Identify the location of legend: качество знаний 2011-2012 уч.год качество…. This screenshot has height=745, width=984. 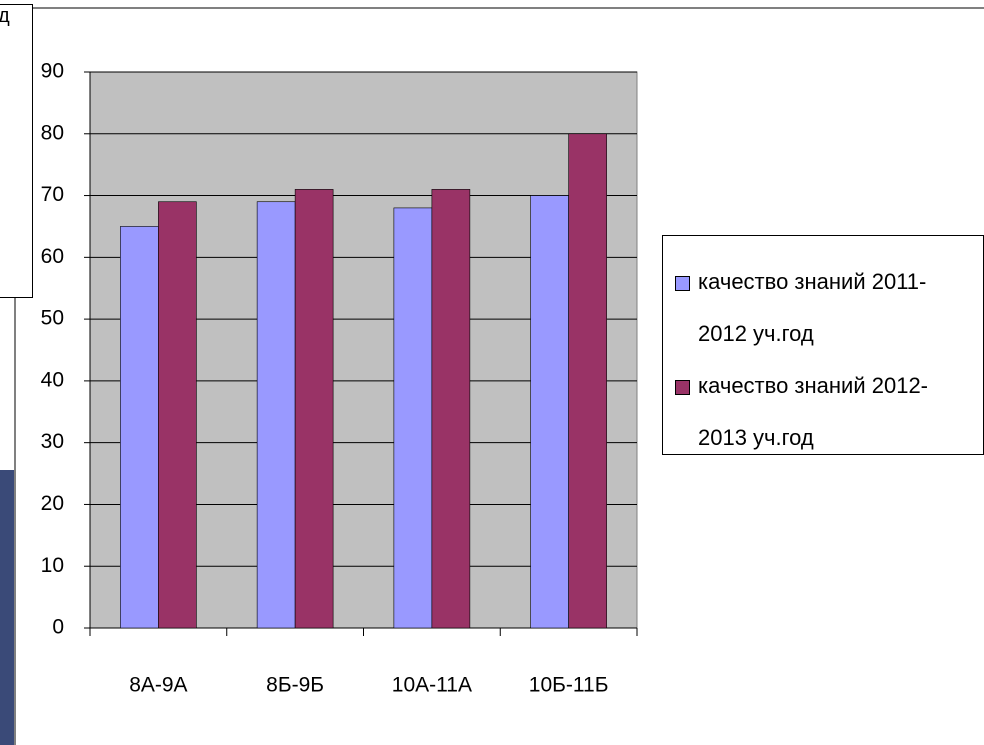
(823, 345).